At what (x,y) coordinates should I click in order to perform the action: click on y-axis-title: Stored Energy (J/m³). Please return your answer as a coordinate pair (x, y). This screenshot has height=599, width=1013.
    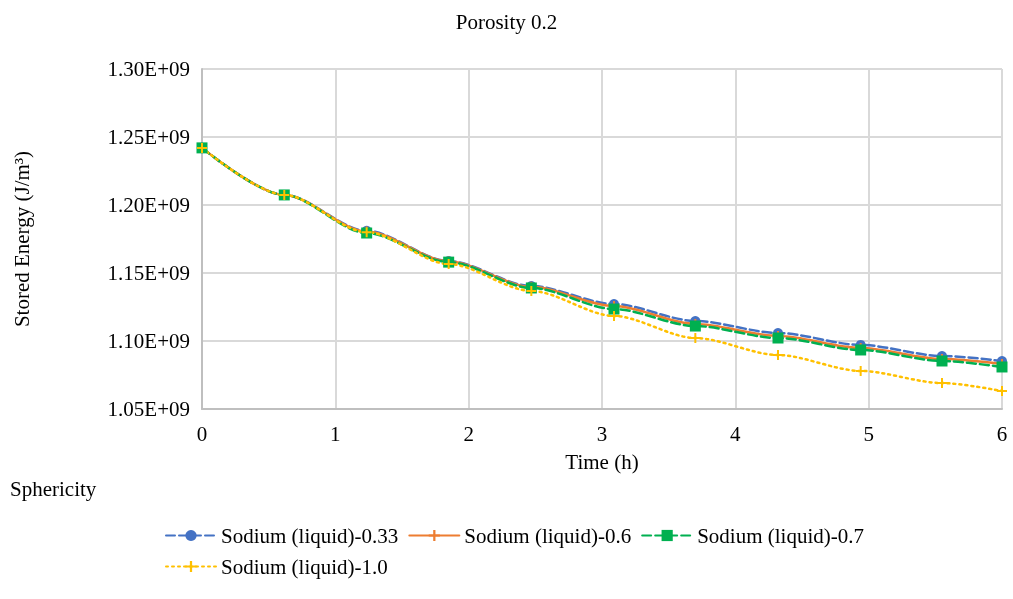
    Looking at the image, I should click on (21, 239).